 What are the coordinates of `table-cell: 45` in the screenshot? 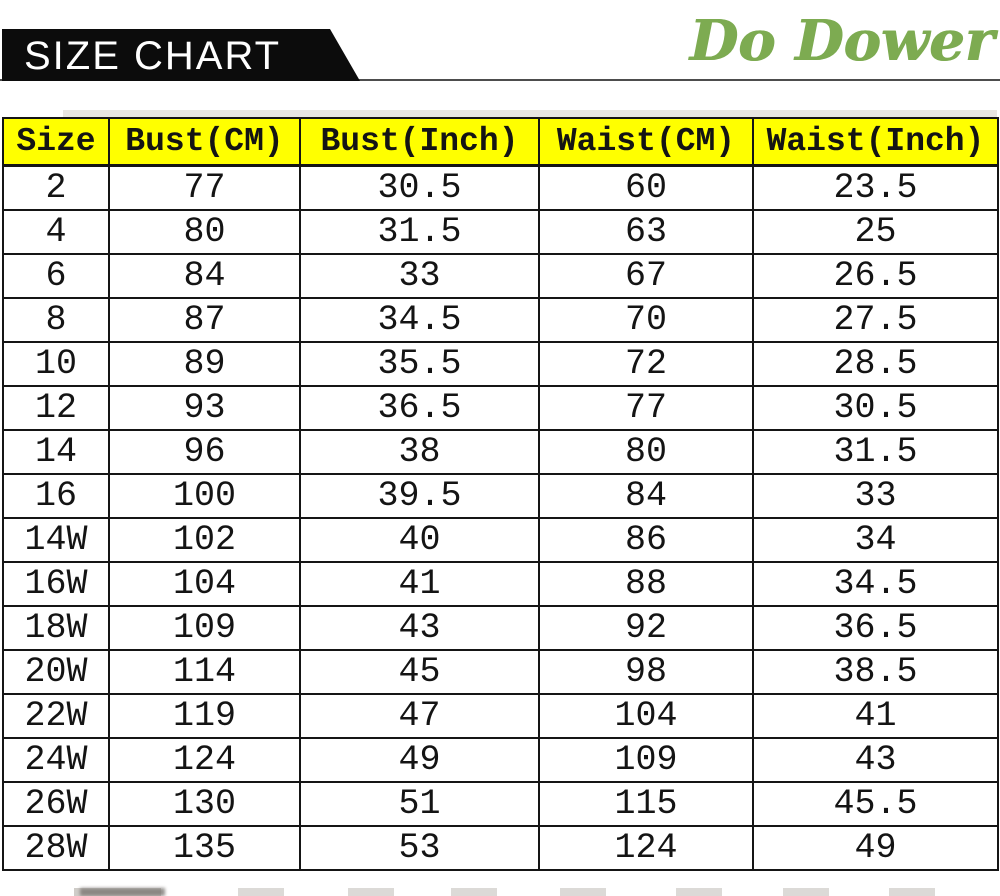 It's located at (419, 672).